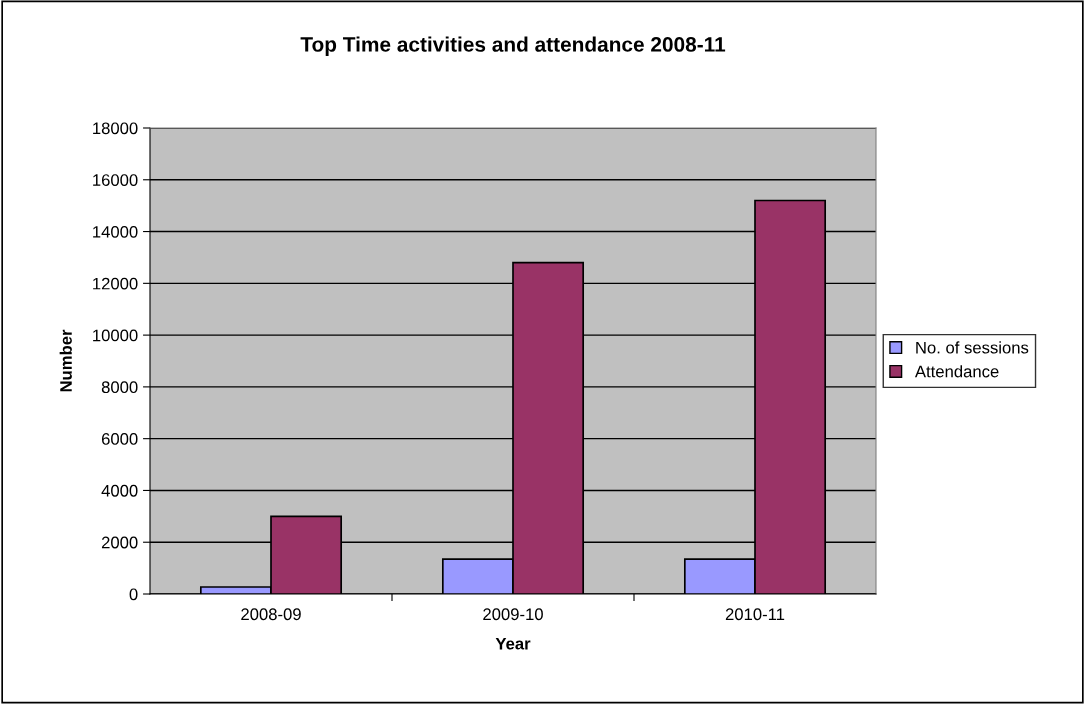 The width and height of the screenshot is (1085, 704). Describe the element at coordinates (115, 180) in the screenshot. I see `y-tick-label: 16000` at that location.